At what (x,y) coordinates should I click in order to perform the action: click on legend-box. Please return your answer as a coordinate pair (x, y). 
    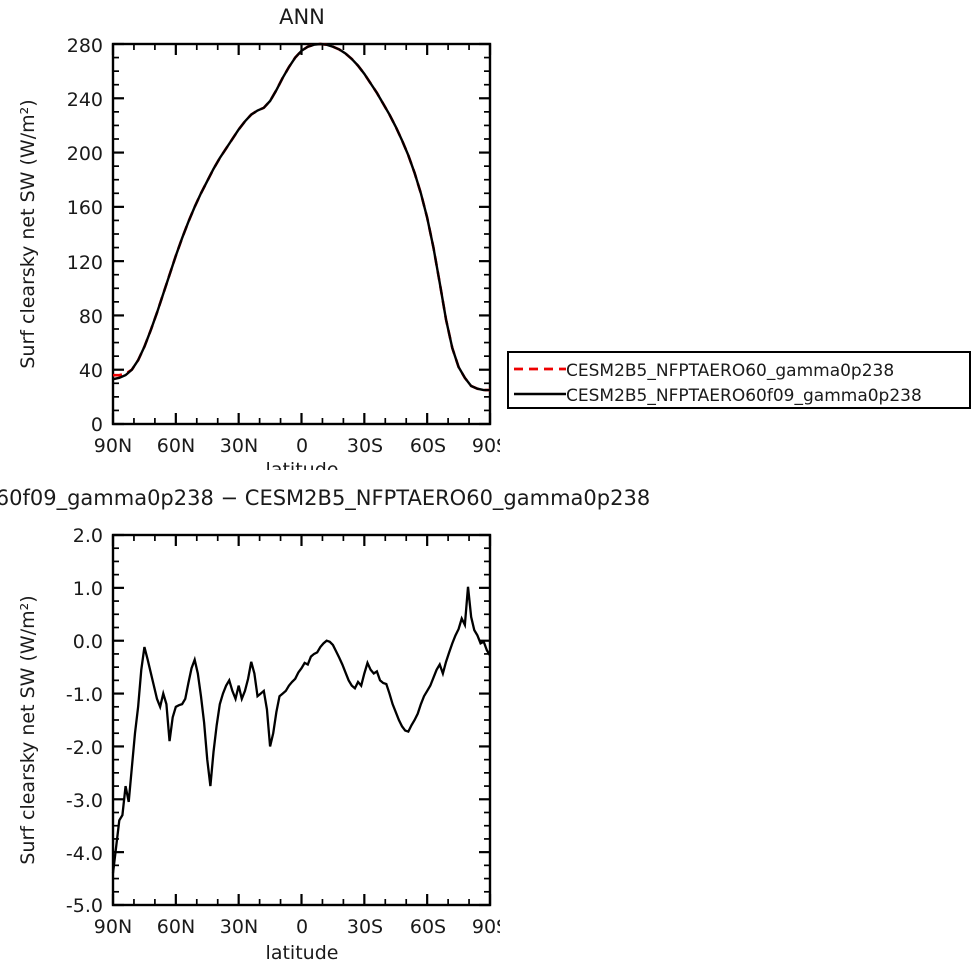
    Looking at the image, I should click on (739, 380).